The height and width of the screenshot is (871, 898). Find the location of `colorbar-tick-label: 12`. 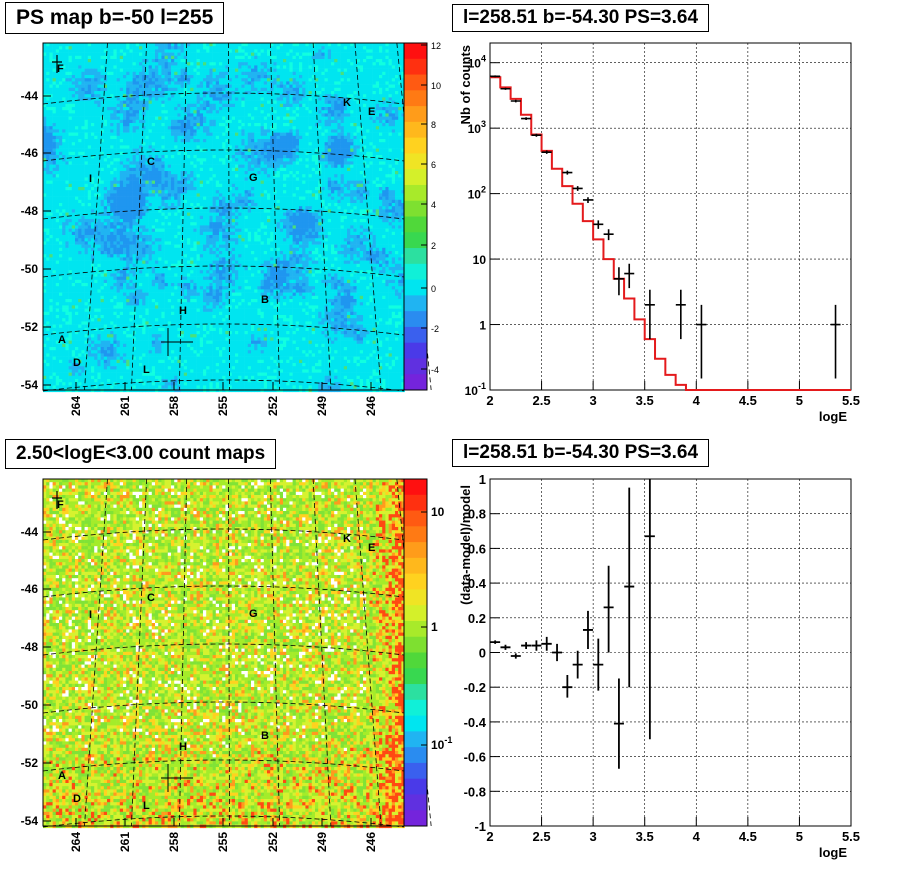

colorbar-tick-label: 12 is located at coordinates (436, 46).